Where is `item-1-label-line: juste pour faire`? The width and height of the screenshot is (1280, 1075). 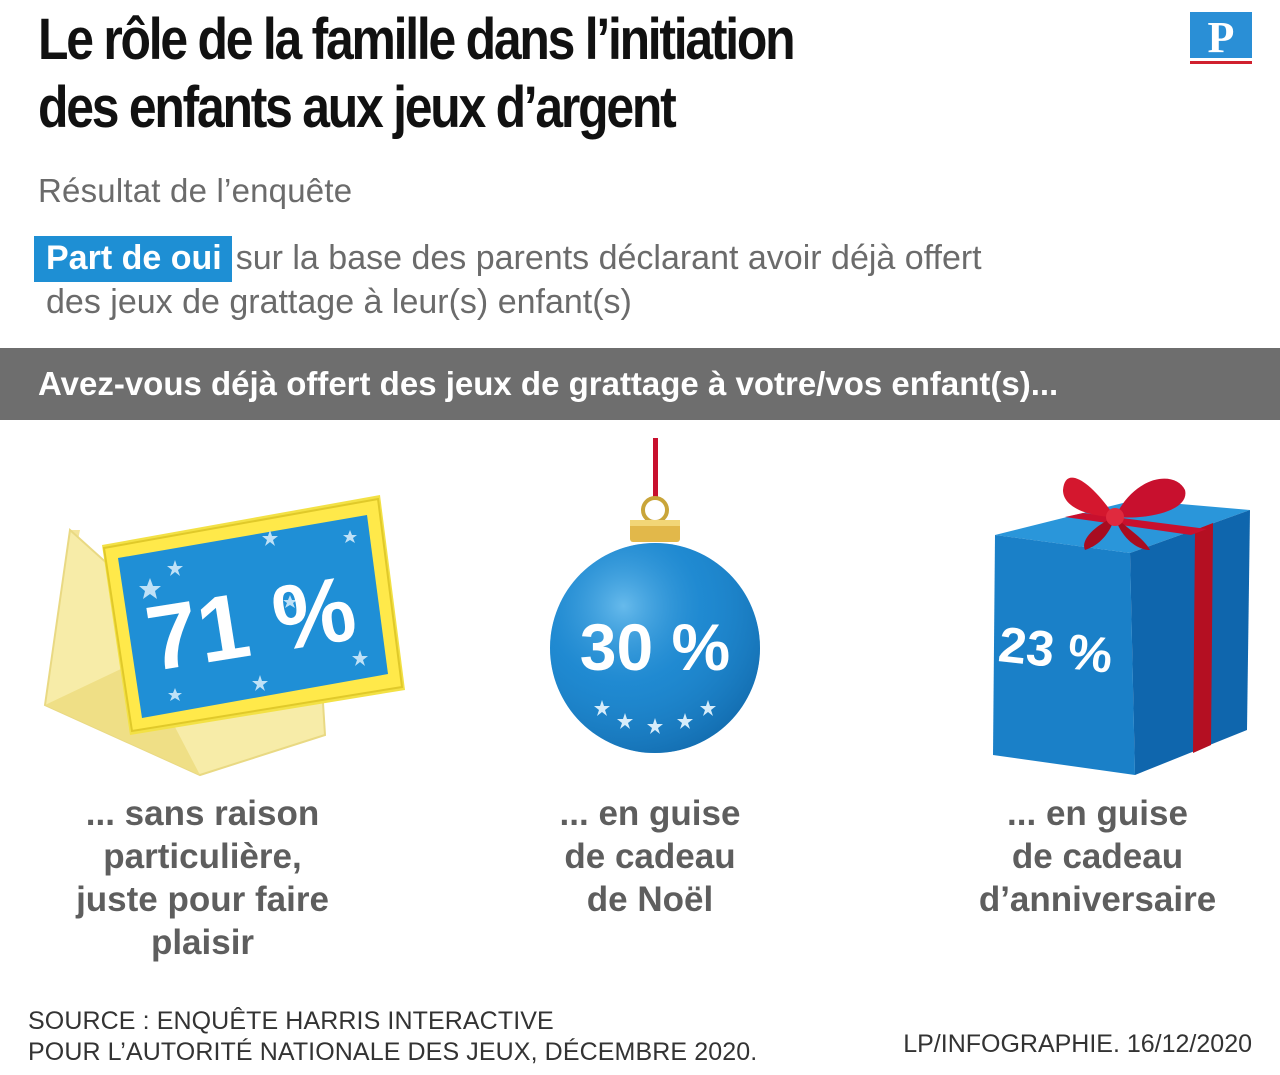 item-1-label-line: juste pour faire is located at coordinates (202, 899).